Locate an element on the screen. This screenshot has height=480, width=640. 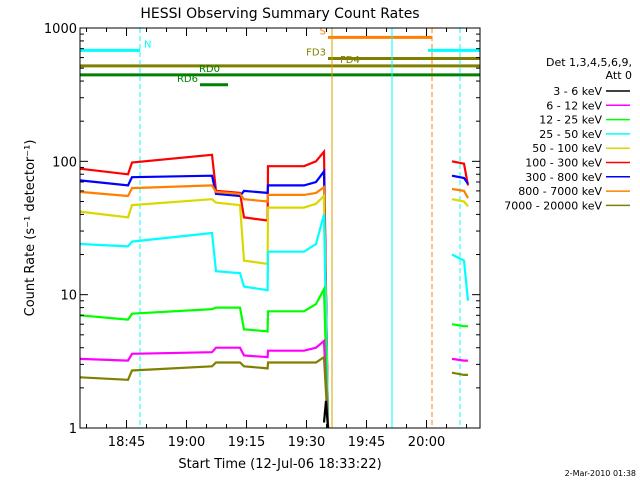
y-tick-label: 1 is located at coordinates (73, 429).